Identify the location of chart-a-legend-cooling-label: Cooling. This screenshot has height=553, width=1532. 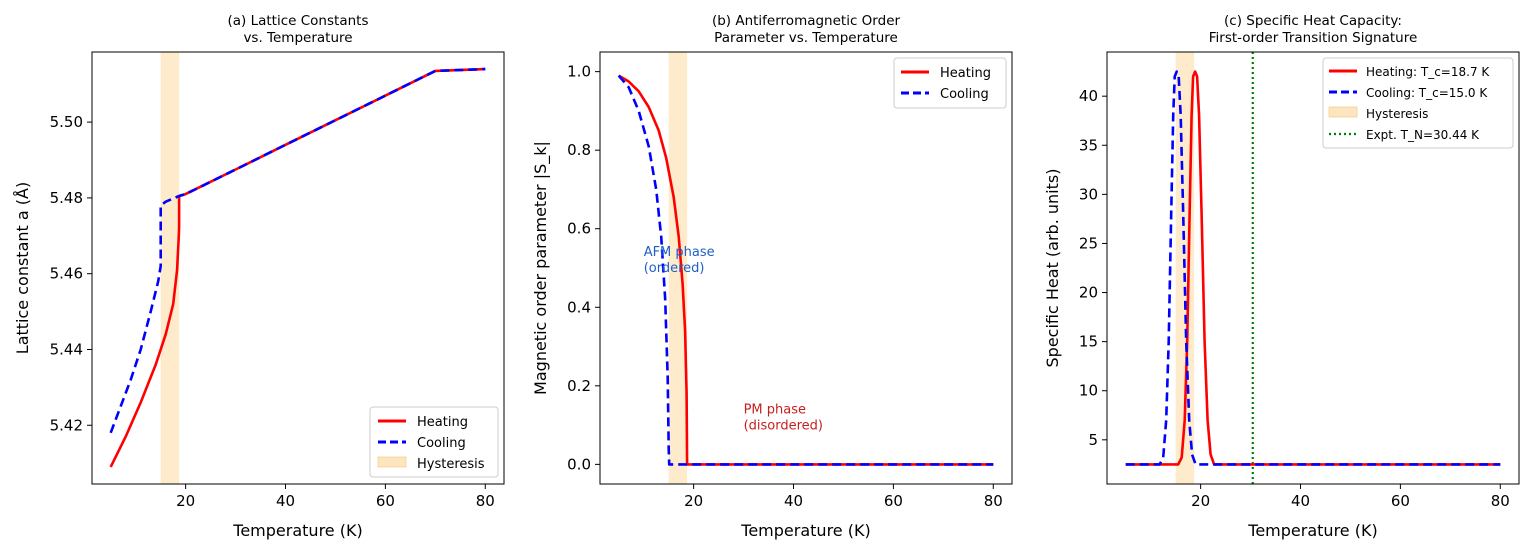
(441, 443).